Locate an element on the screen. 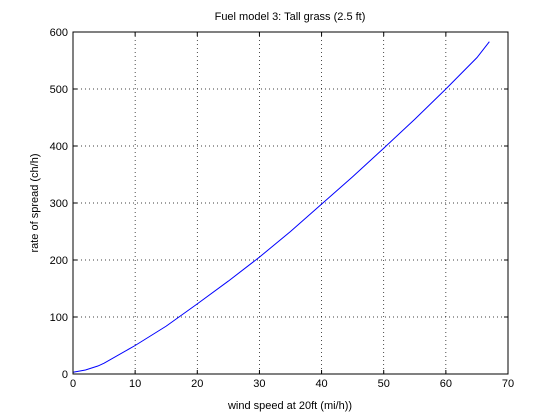 The height and width of the screenshot is (420, 560). x-tick-label: 0 is located at coordinates (73, 384).